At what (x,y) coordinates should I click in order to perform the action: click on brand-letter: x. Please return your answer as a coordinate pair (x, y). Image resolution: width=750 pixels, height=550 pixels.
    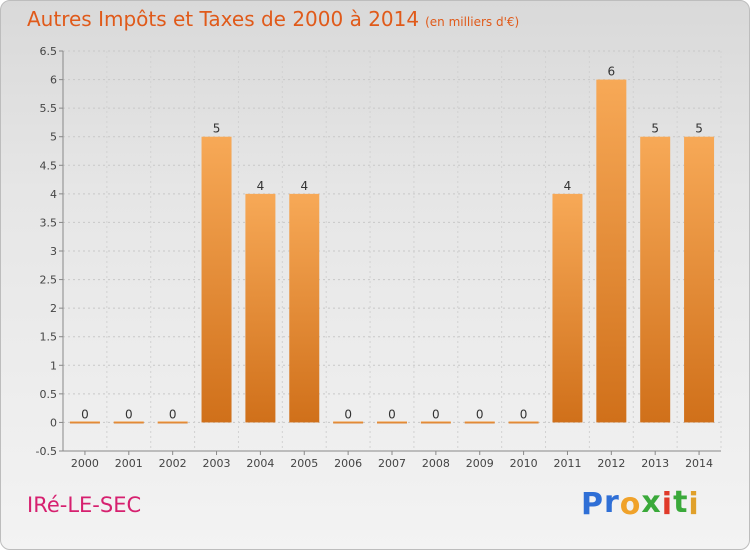
    Looking at the image, I should click on (651, 502).